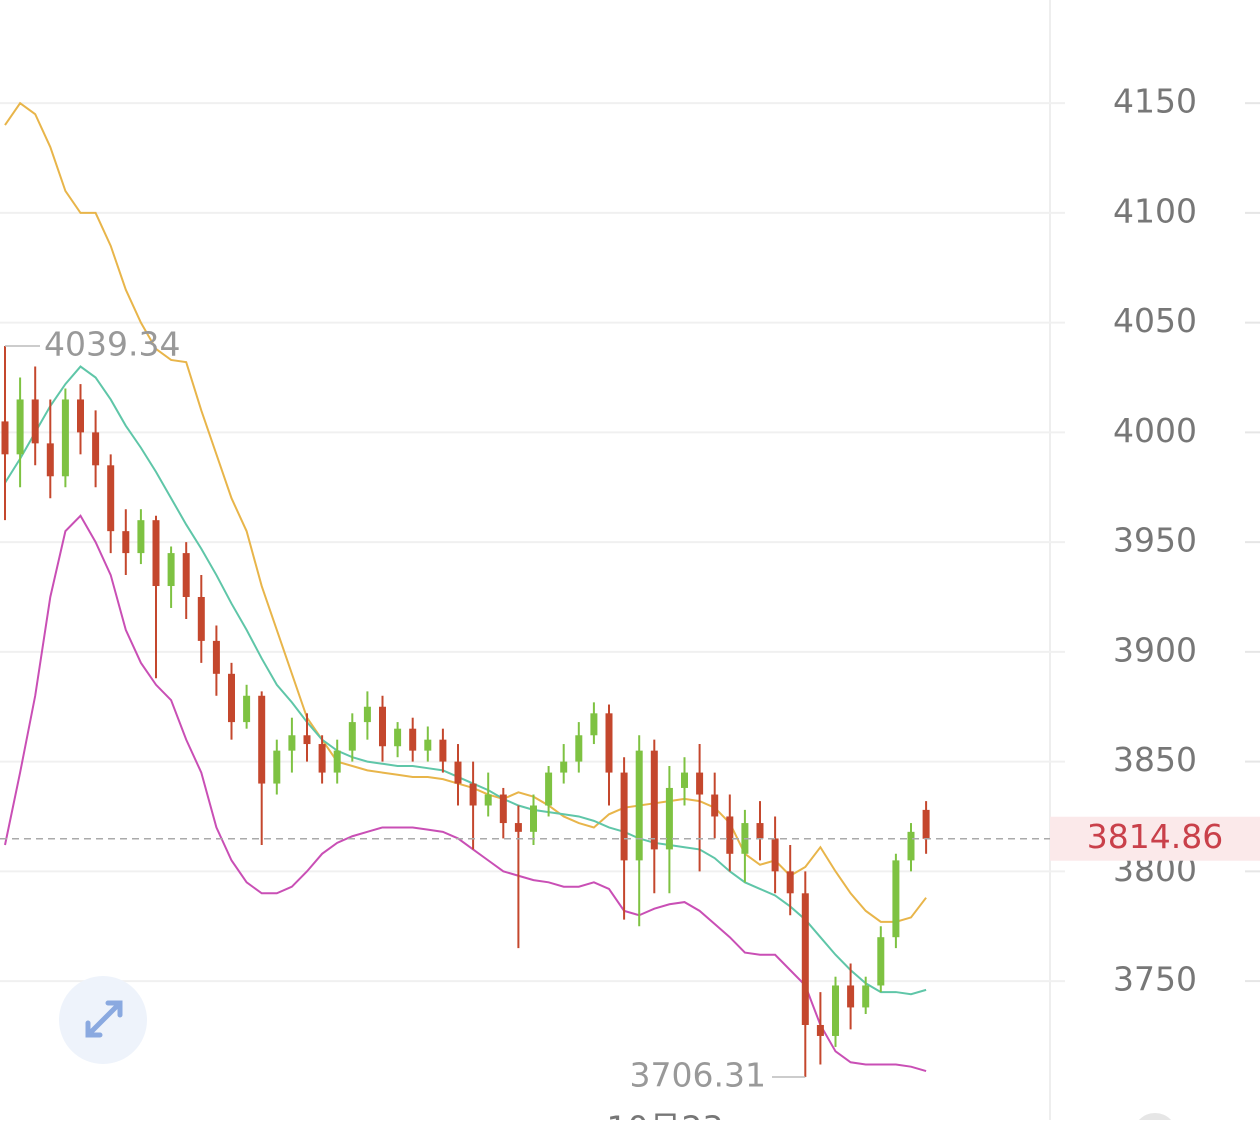 The width and height of the screenshot is (1260, 1124). What do you see at coordinates (1155, 1118) in the screenshot?
I see `scroll-handle` at bounding box center [1155, 1118].